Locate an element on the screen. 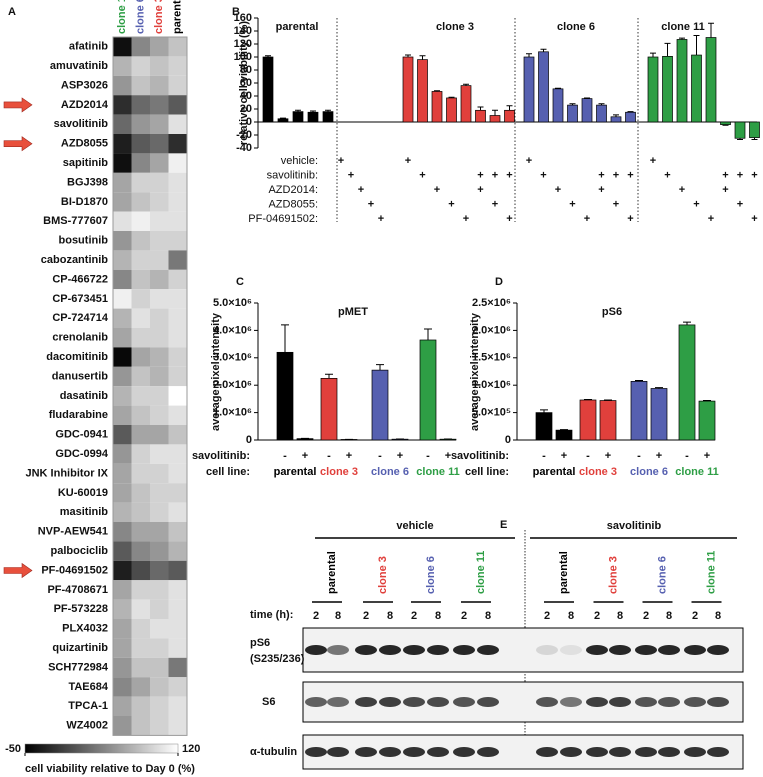 Image resolution: width=763 pixels, height=777 pixels. row-label: cabozantinib is located at coordinates (75, 260).